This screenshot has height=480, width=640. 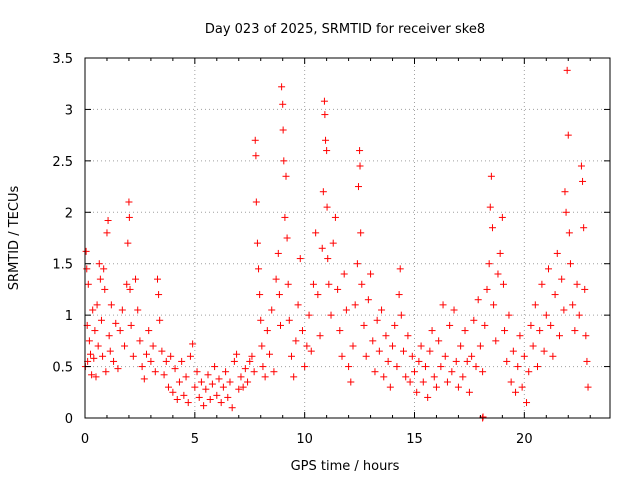 I want to click on y-tick-label: 2, so click(x=69, y=213).